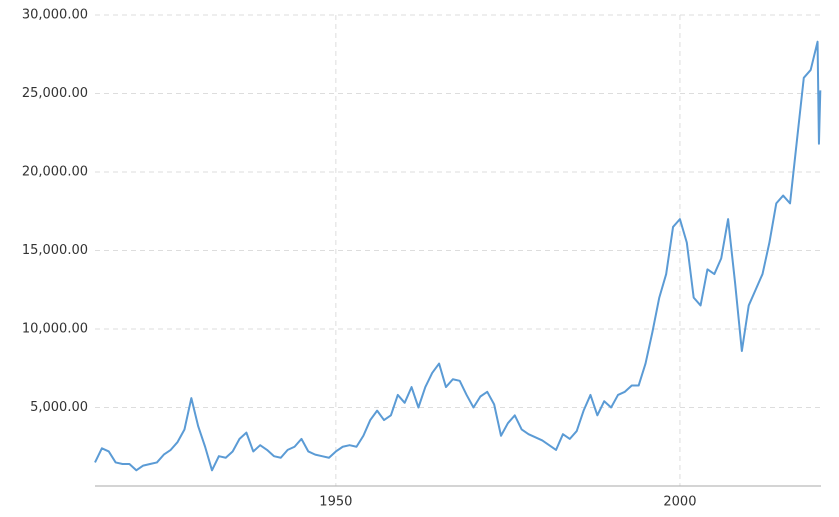  I want to click on y-tick-label: 25,000.00, so click(55, 93).